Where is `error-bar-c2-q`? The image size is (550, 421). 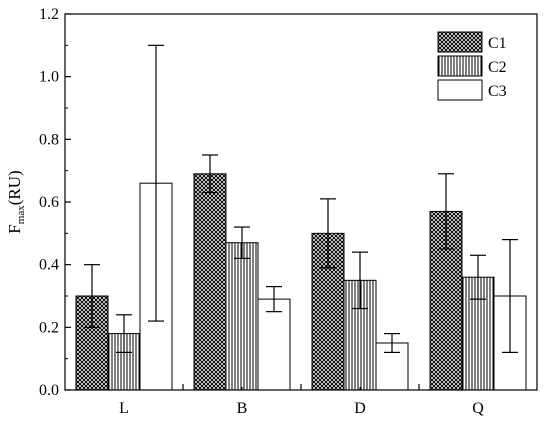
error-bar-c2-q is located at coordinates (478, 277).